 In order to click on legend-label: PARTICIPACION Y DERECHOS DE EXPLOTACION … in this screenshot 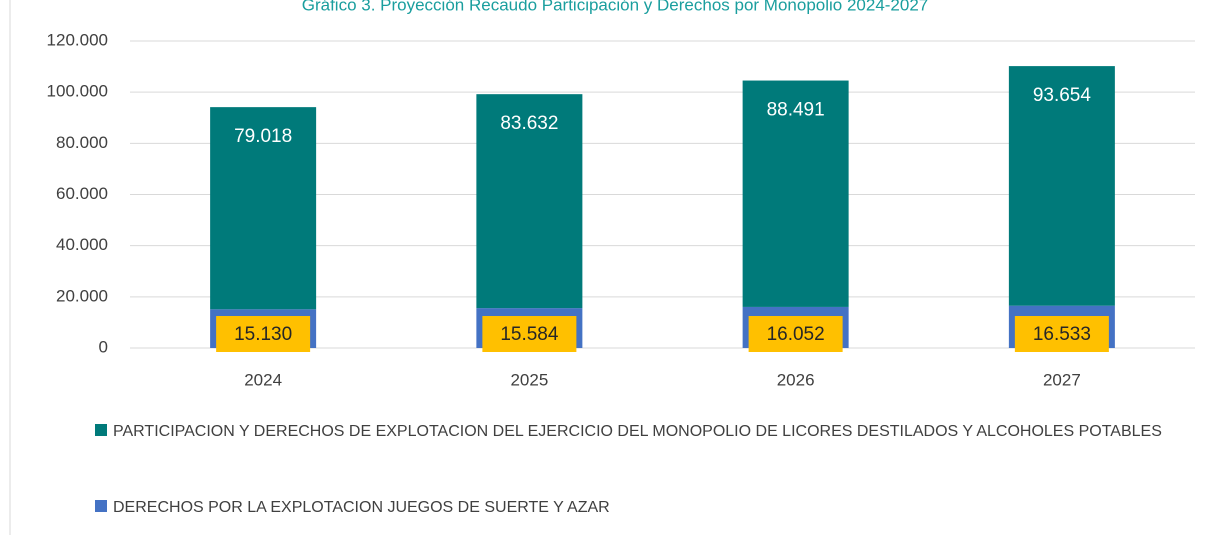, I will do `click(637, 431)`.